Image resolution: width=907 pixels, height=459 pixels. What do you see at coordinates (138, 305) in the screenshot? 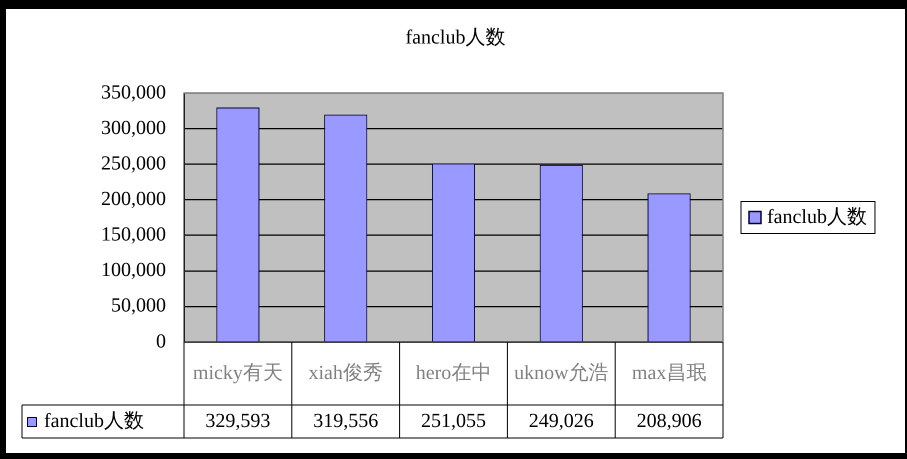
I see `y-tick-label: 50,000` at bounding box center [138, 305].